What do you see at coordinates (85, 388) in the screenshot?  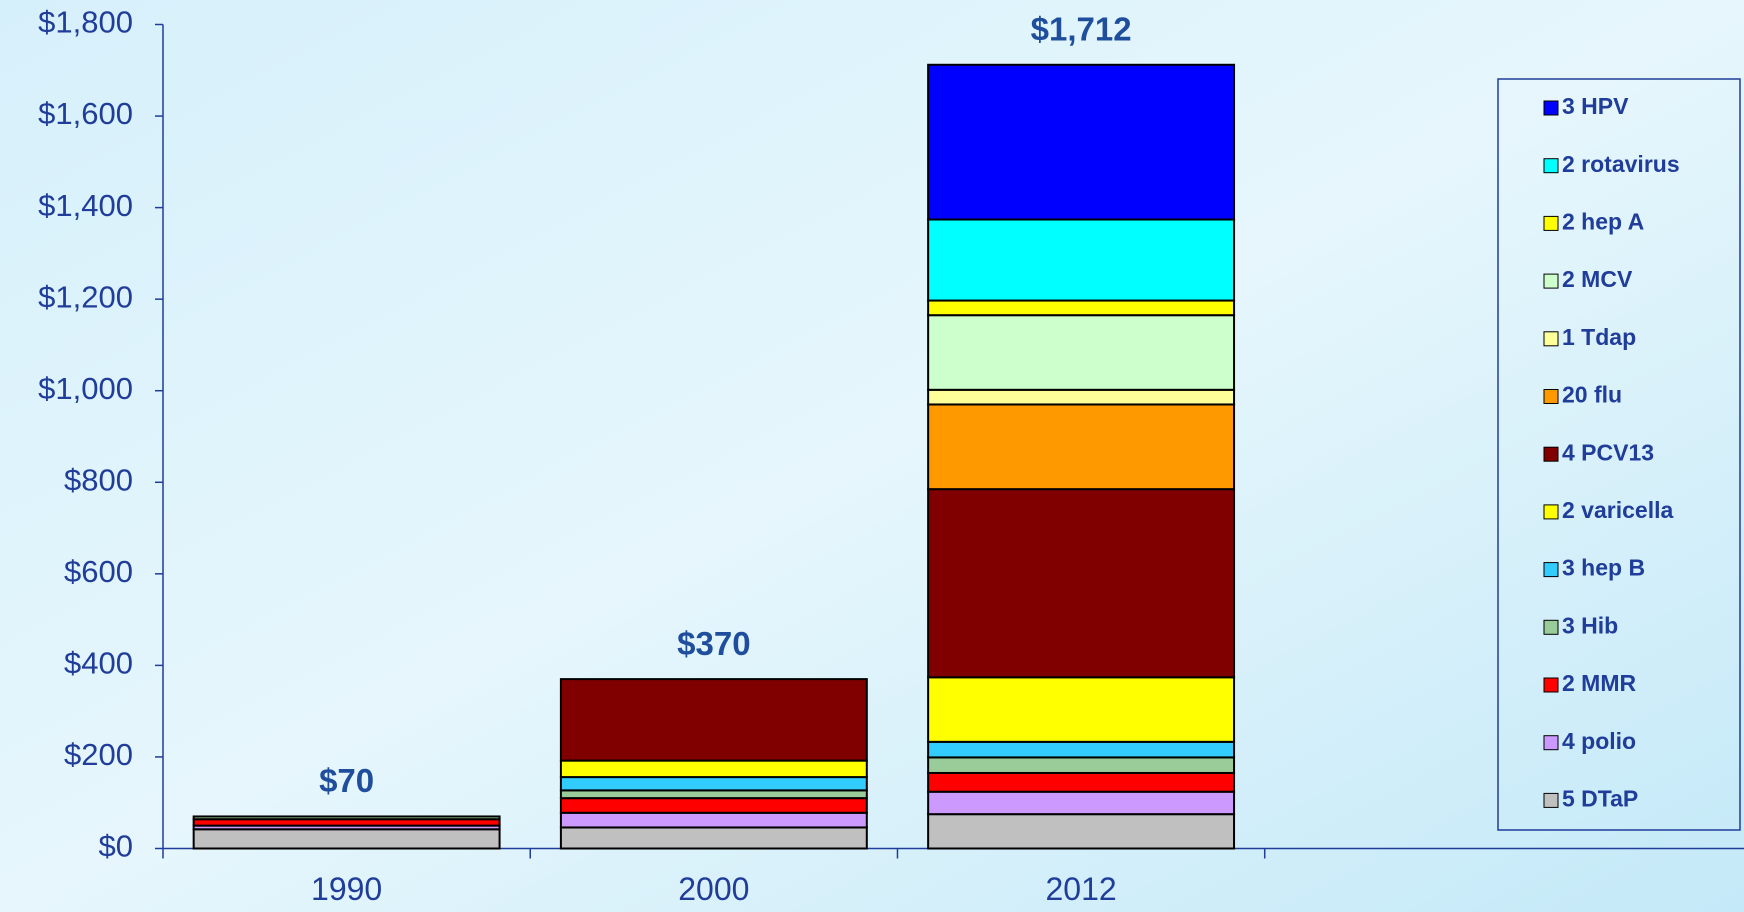 I see `y-tick-label: $1,000` at bounding box center [85, 388].